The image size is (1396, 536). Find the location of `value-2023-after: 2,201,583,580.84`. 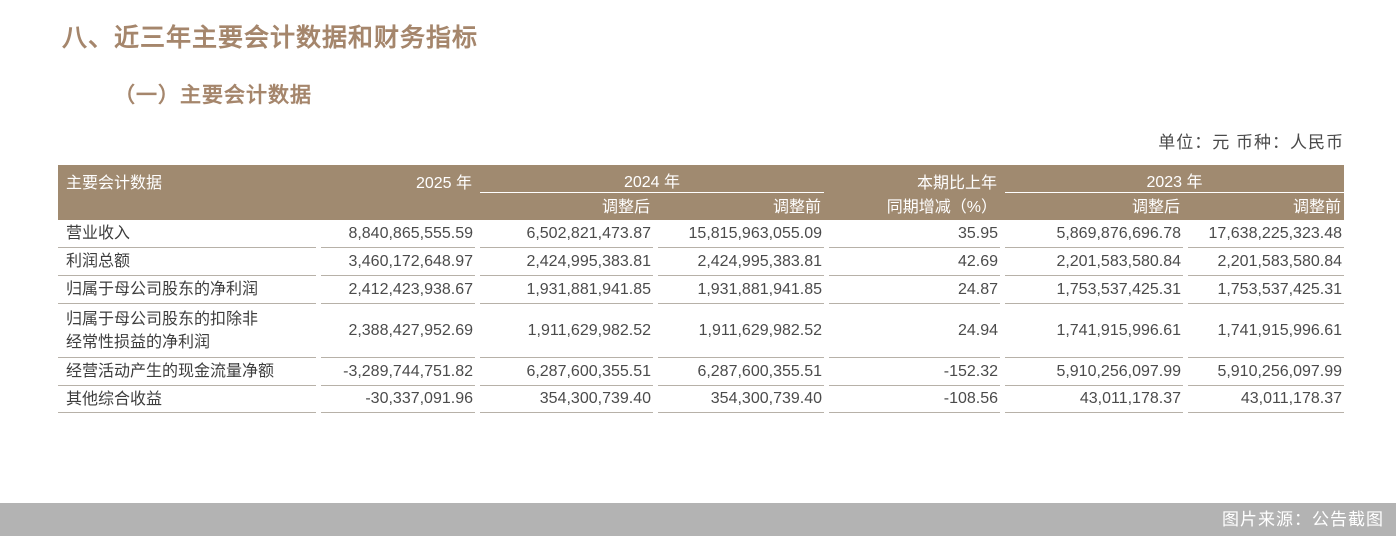

value-2023-after: 2,201,583,580.84 is located at coordinates (1094, 262).